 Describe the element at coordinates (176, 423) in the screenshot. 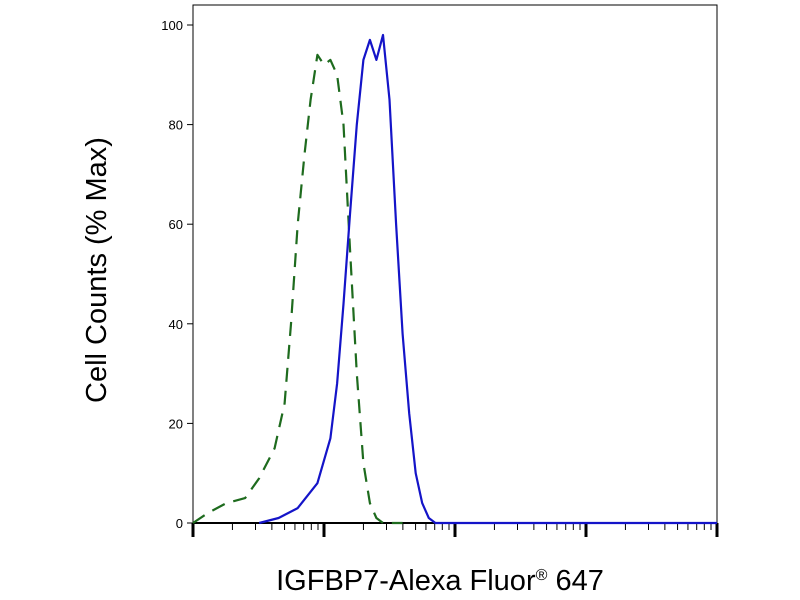

I see `y-tick-label: 20` at that location.